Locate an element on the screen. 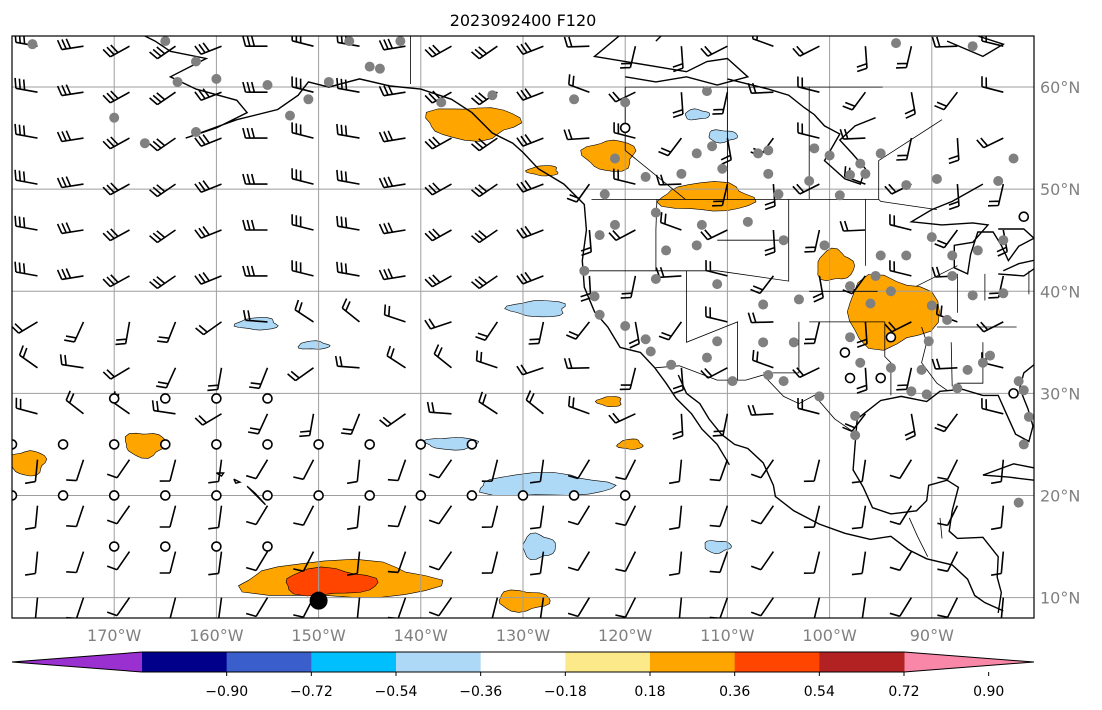 This screenshot has height=710, width=1102. colorbar-extend-low is located at coordinates (77, 662).